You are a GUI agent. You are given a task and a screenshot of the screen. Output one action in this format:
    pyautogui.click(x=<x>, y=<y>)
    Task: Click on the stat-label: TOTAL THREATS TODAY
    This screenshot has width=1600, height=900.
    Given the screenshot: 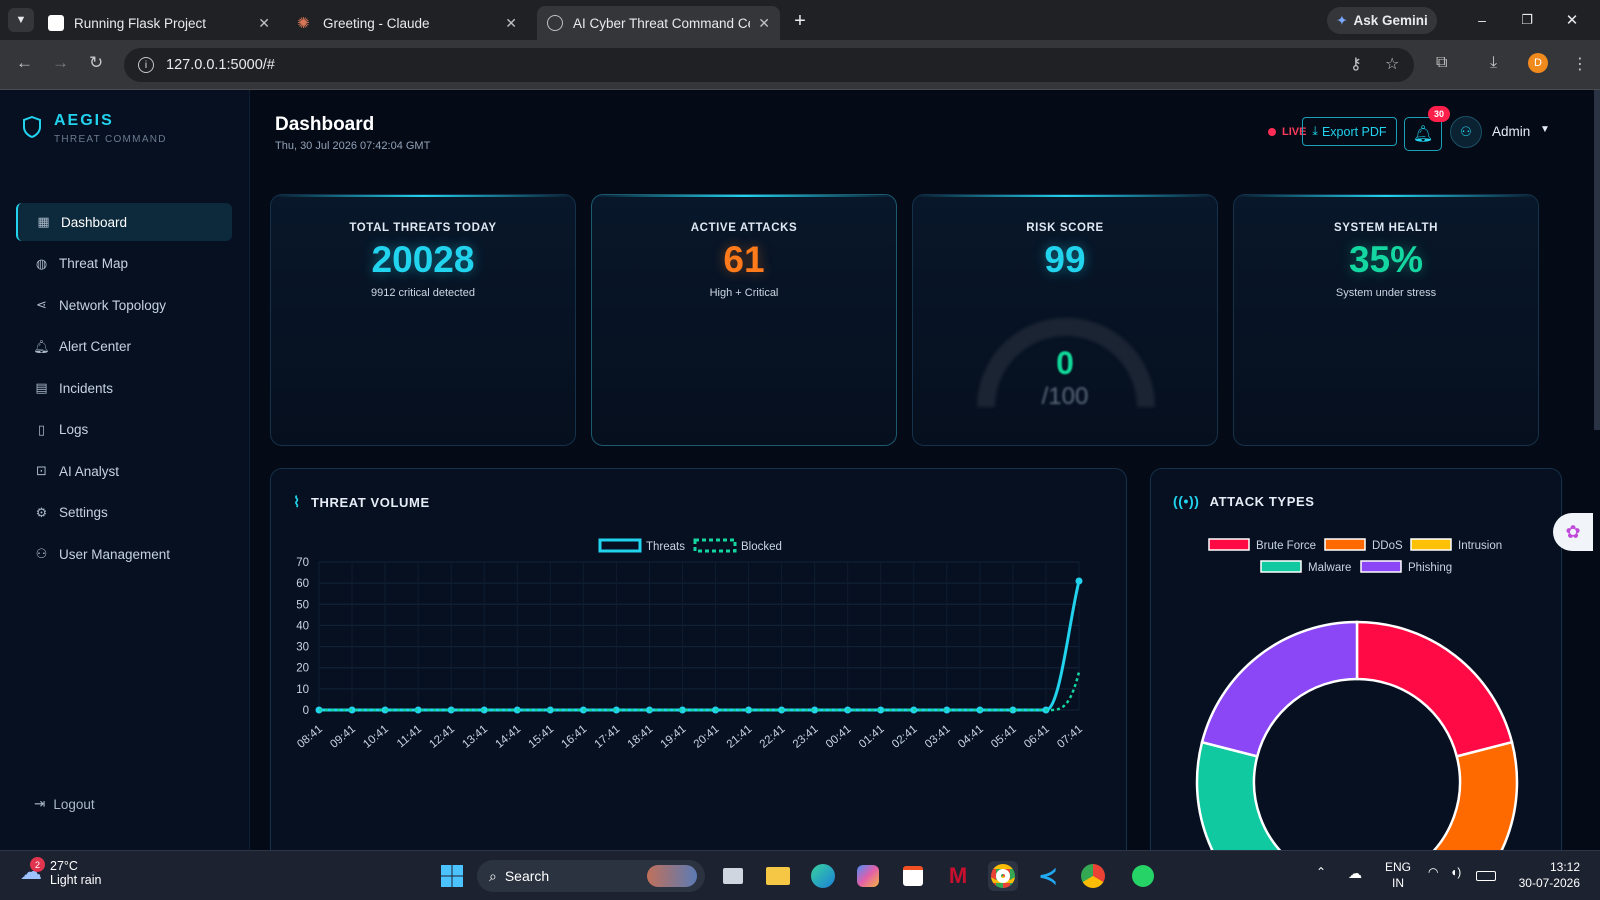 What is the action you would take?
    pyautogui.click(x=423, y=228)
    